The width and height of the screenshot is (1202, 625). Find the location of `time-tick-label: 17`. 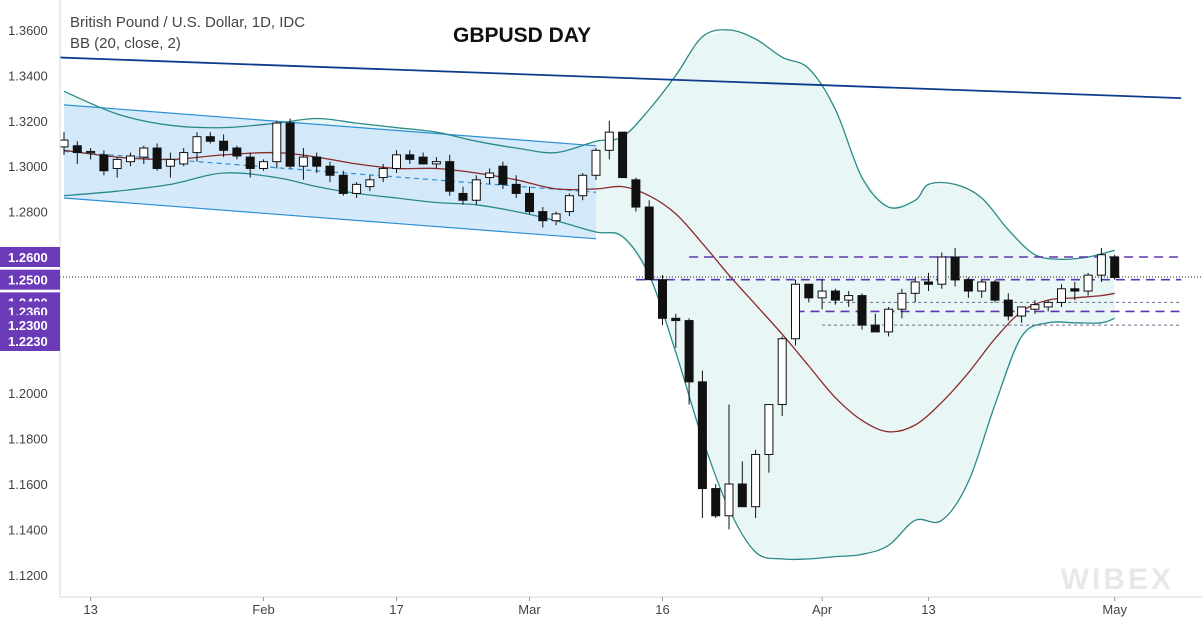

time-tick-label: 17 is located at coordinates (396, 609).